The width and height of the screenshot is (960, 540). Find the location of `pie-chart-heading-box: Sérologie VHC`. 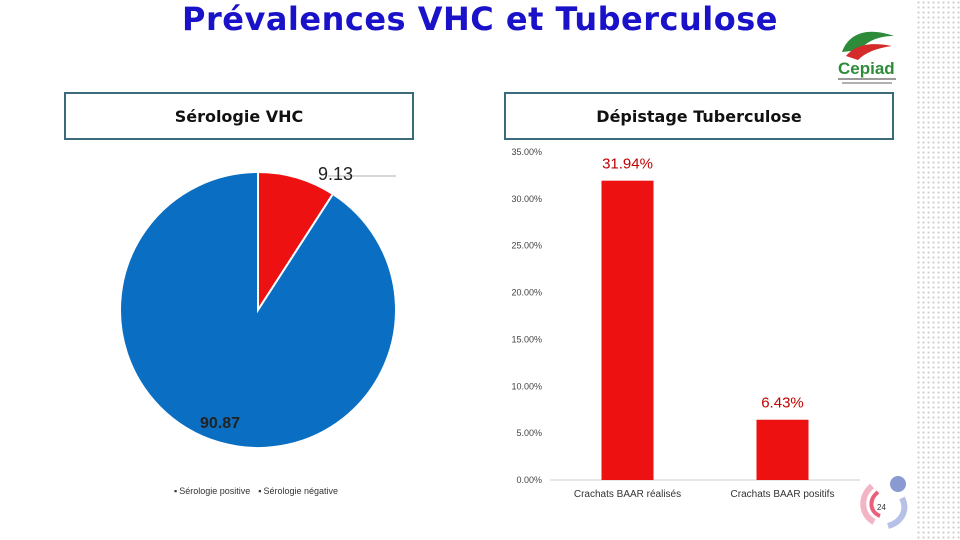

pie-chart-heading-box: Sérologie VHC is located at coordinates (239, 116).